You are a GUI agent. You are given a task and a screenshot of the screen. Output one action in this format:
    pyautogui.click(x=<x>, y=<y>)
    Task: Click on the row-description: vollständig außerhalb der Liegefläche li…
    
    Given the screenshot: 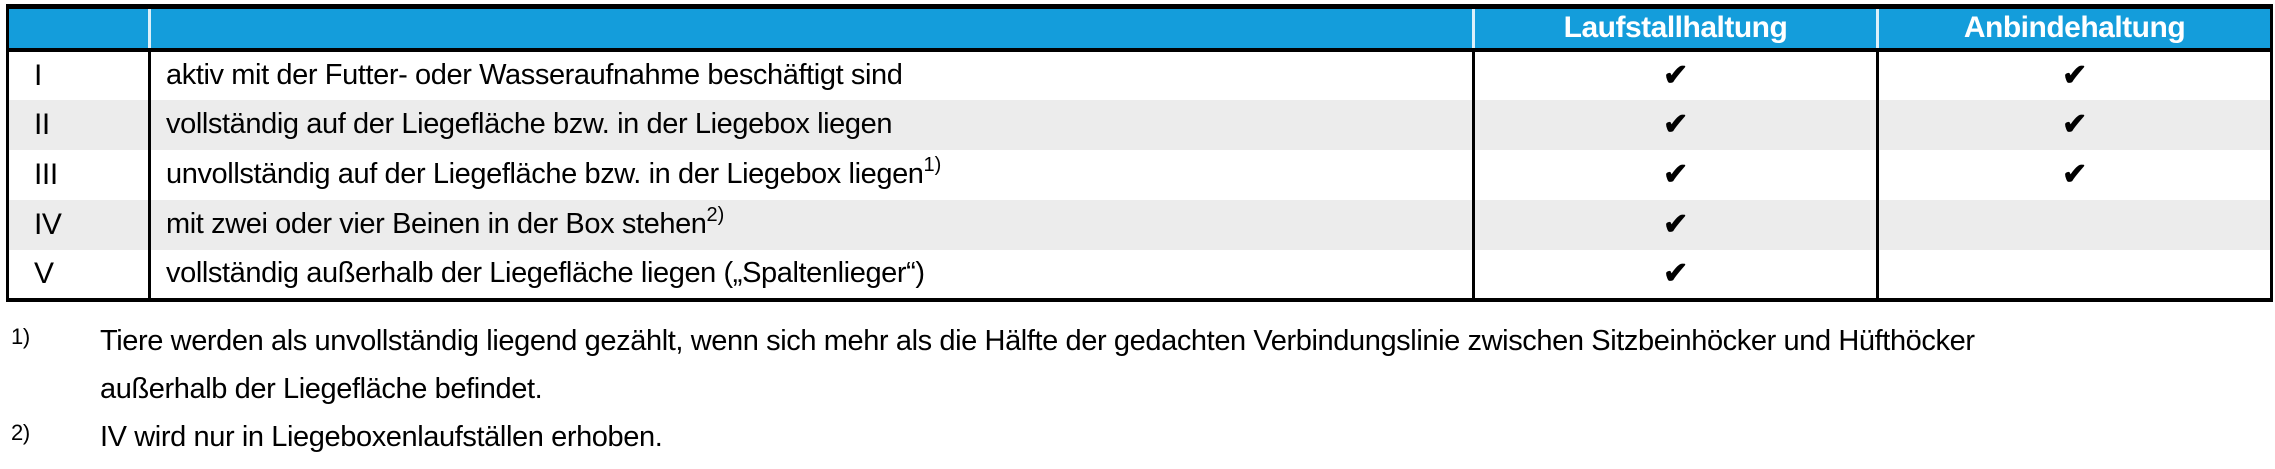 What is the action you would take?
    pyautogui.click(x=811, y=274)
    